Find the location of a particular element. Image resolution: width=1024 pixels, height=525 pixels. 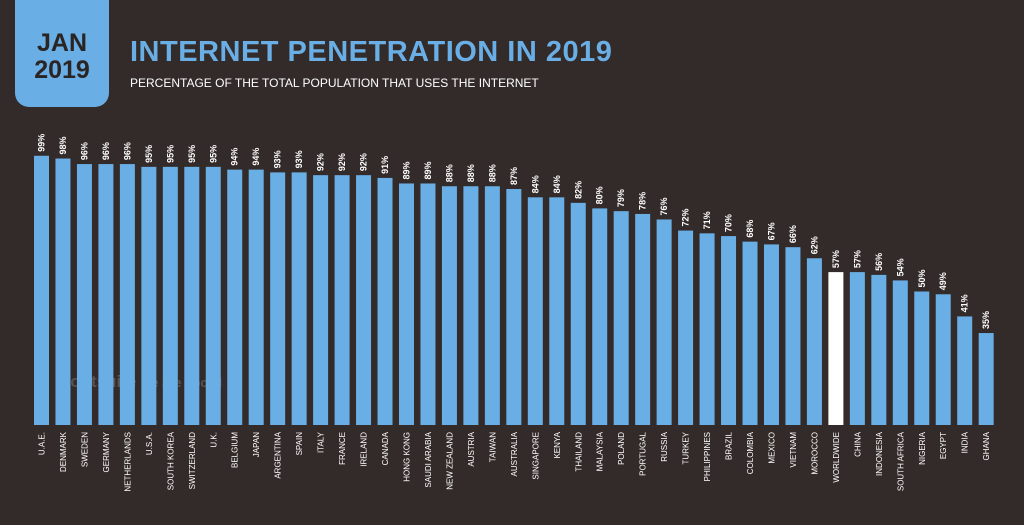

data-label: 49% is located at coordinates (943, 281).